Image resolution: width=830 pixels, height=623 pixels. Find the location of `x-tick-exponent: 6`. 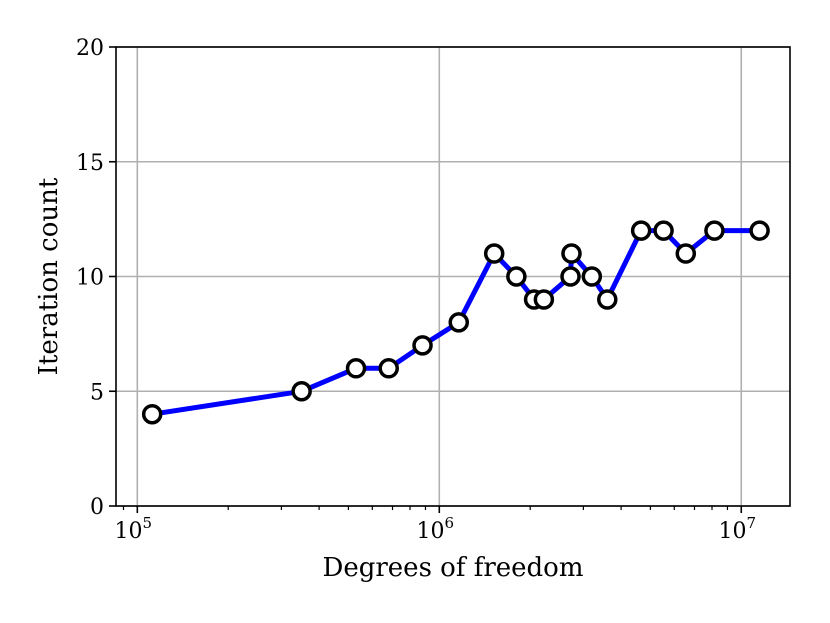

x-tick-exponent: 6 is located at coordinates (450, 523).